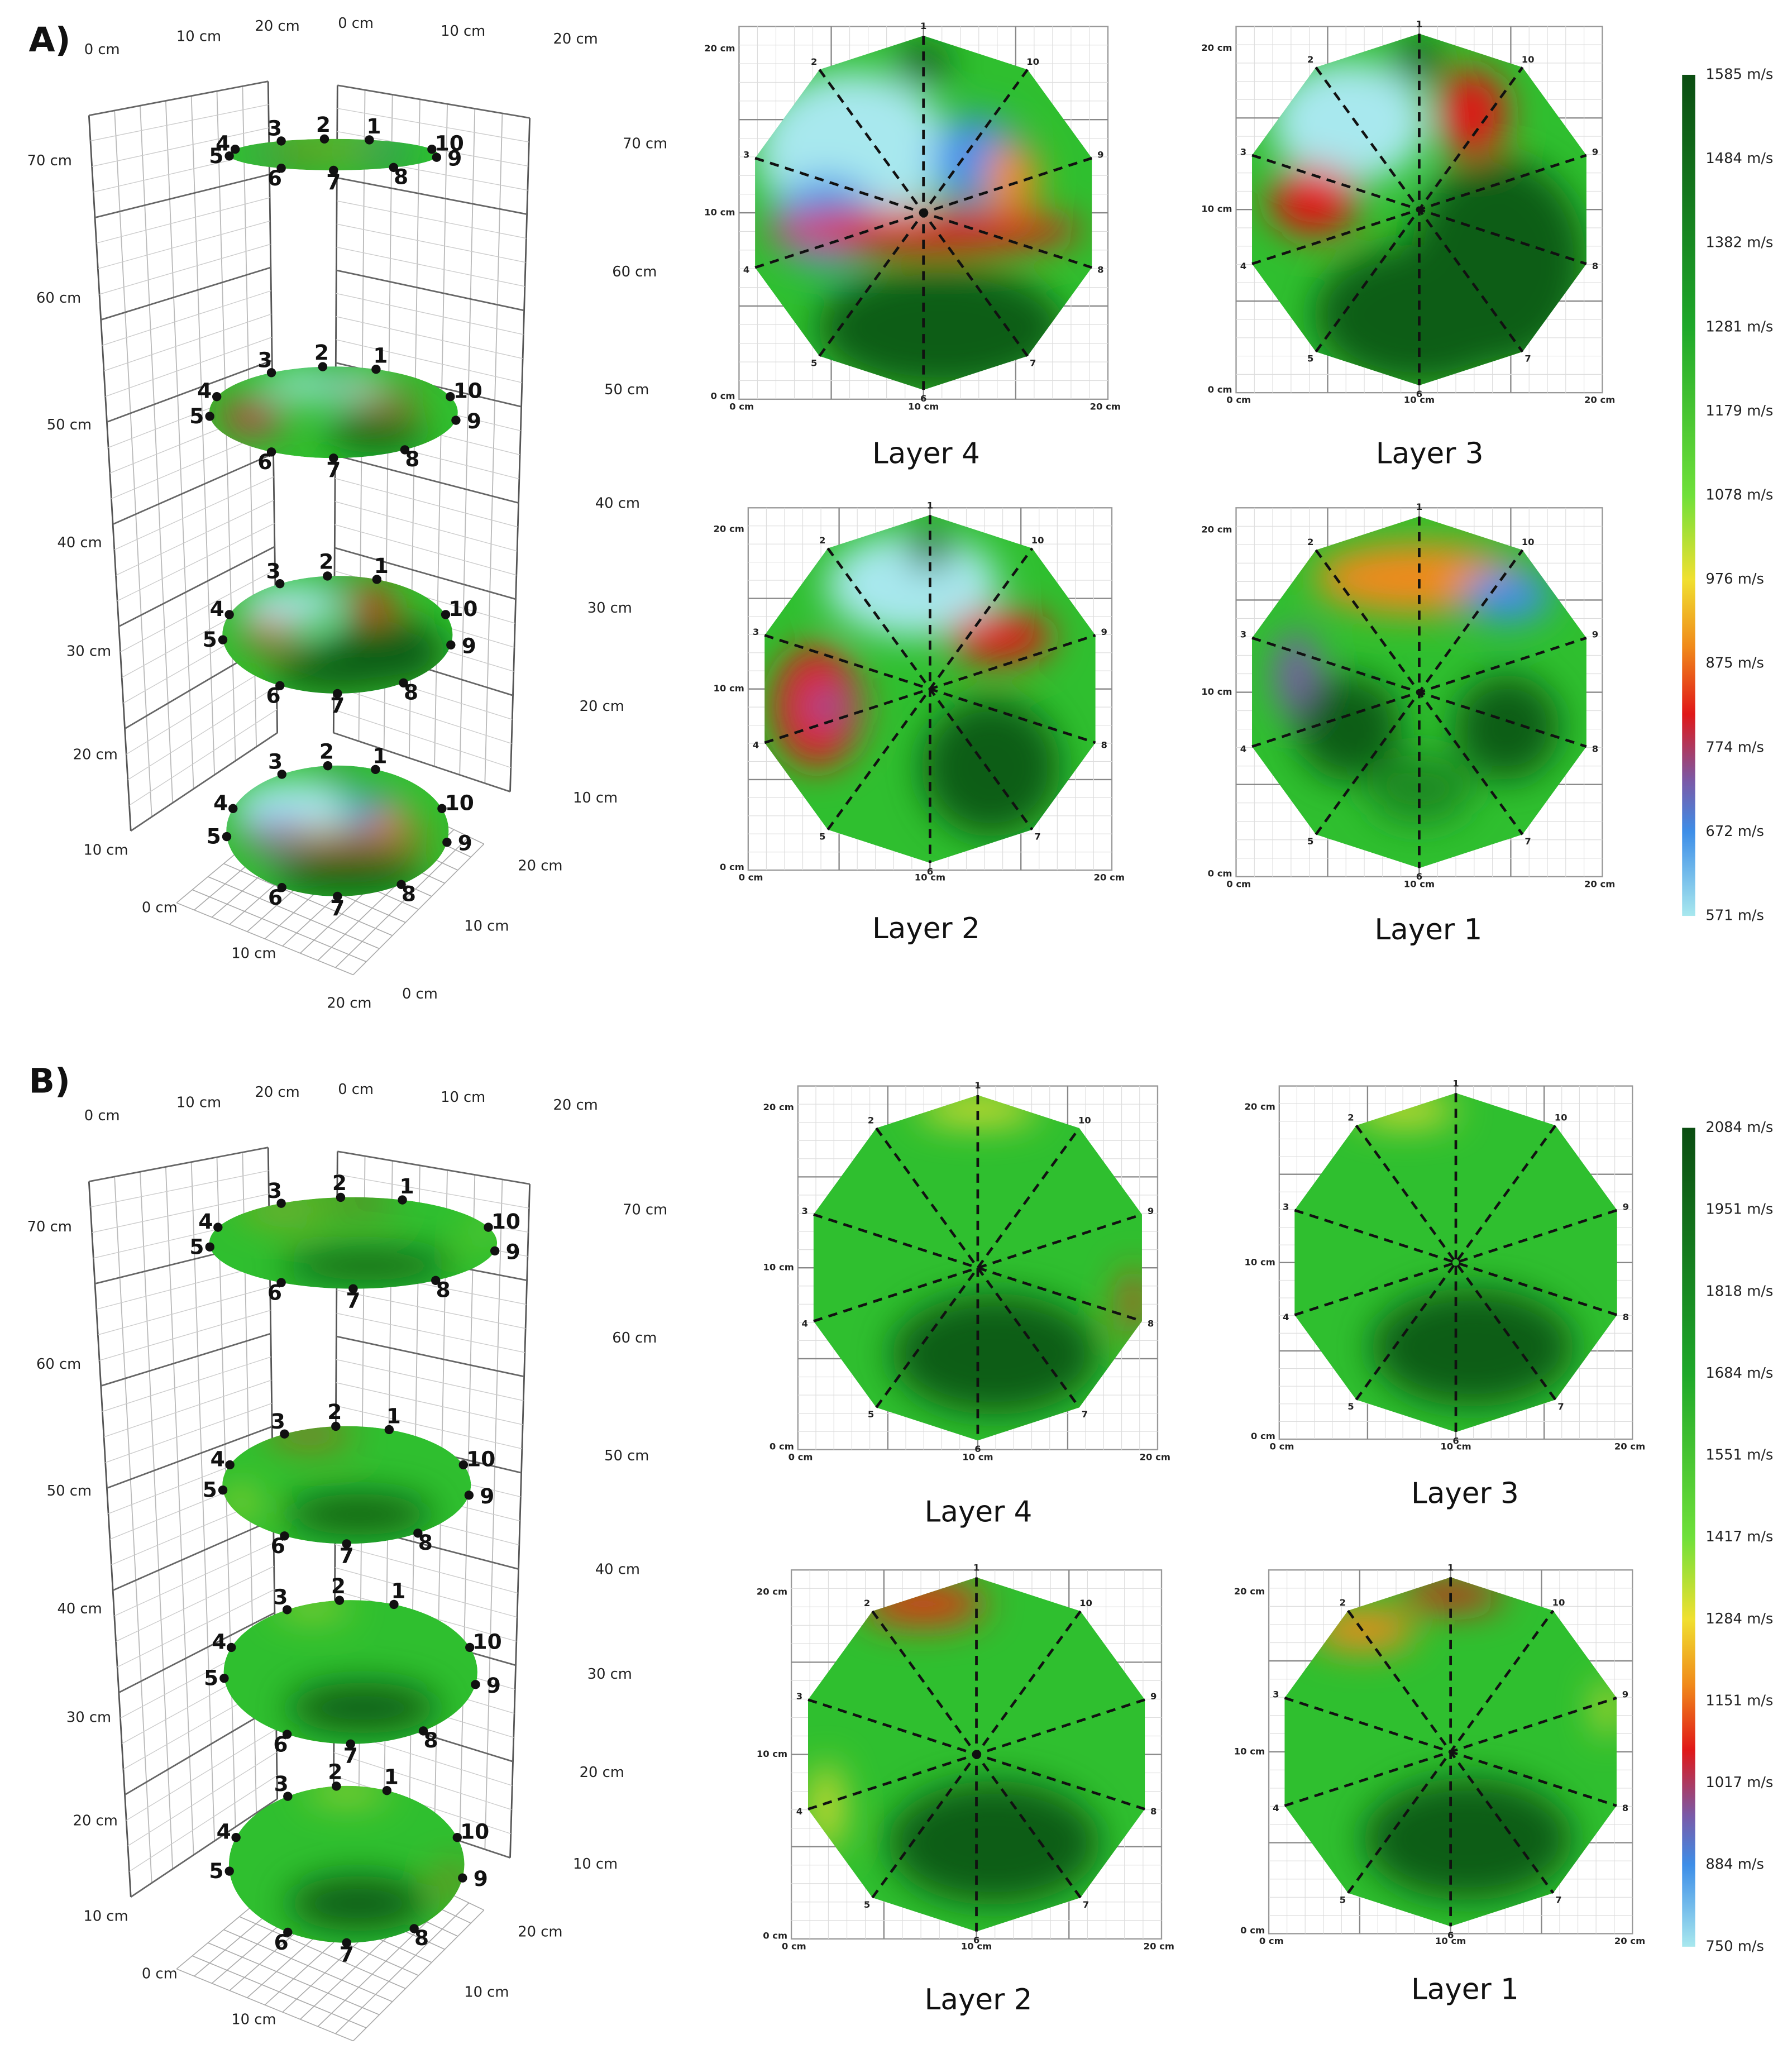 The height and width of the screenshot is (2049, 1792). Describe the element at coordinates (465, 843) in the screenshot. I see `sensor-label: 9` at that location.